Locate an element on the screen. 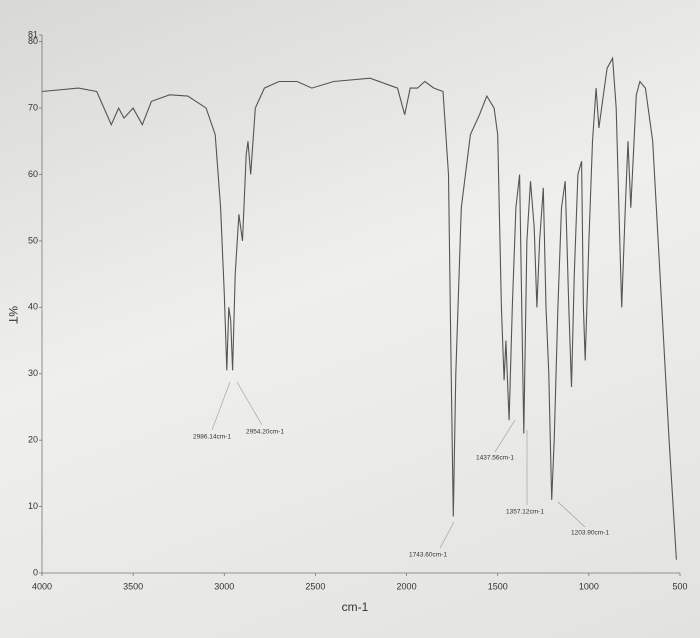  y-tick-label: 80 is located at coordinates (33, 41).